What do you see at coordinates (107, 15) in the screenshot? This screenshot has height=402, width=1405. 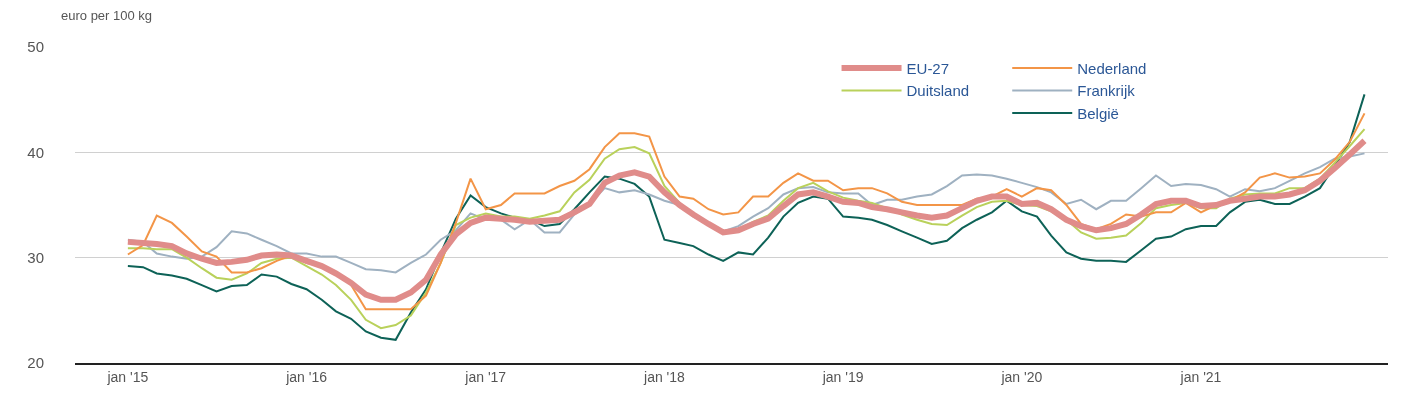 I see `y-axis-title: euro per 100 kg` at bounding box center [107, 15].